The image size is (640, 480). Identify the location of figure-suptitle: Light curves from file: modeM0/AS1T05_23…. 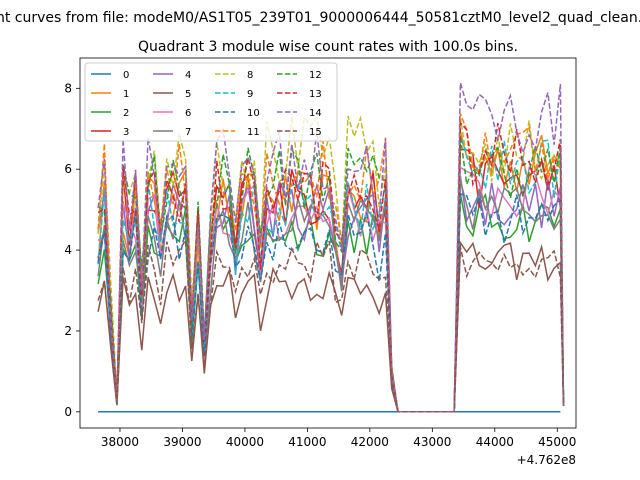
(320, 18).